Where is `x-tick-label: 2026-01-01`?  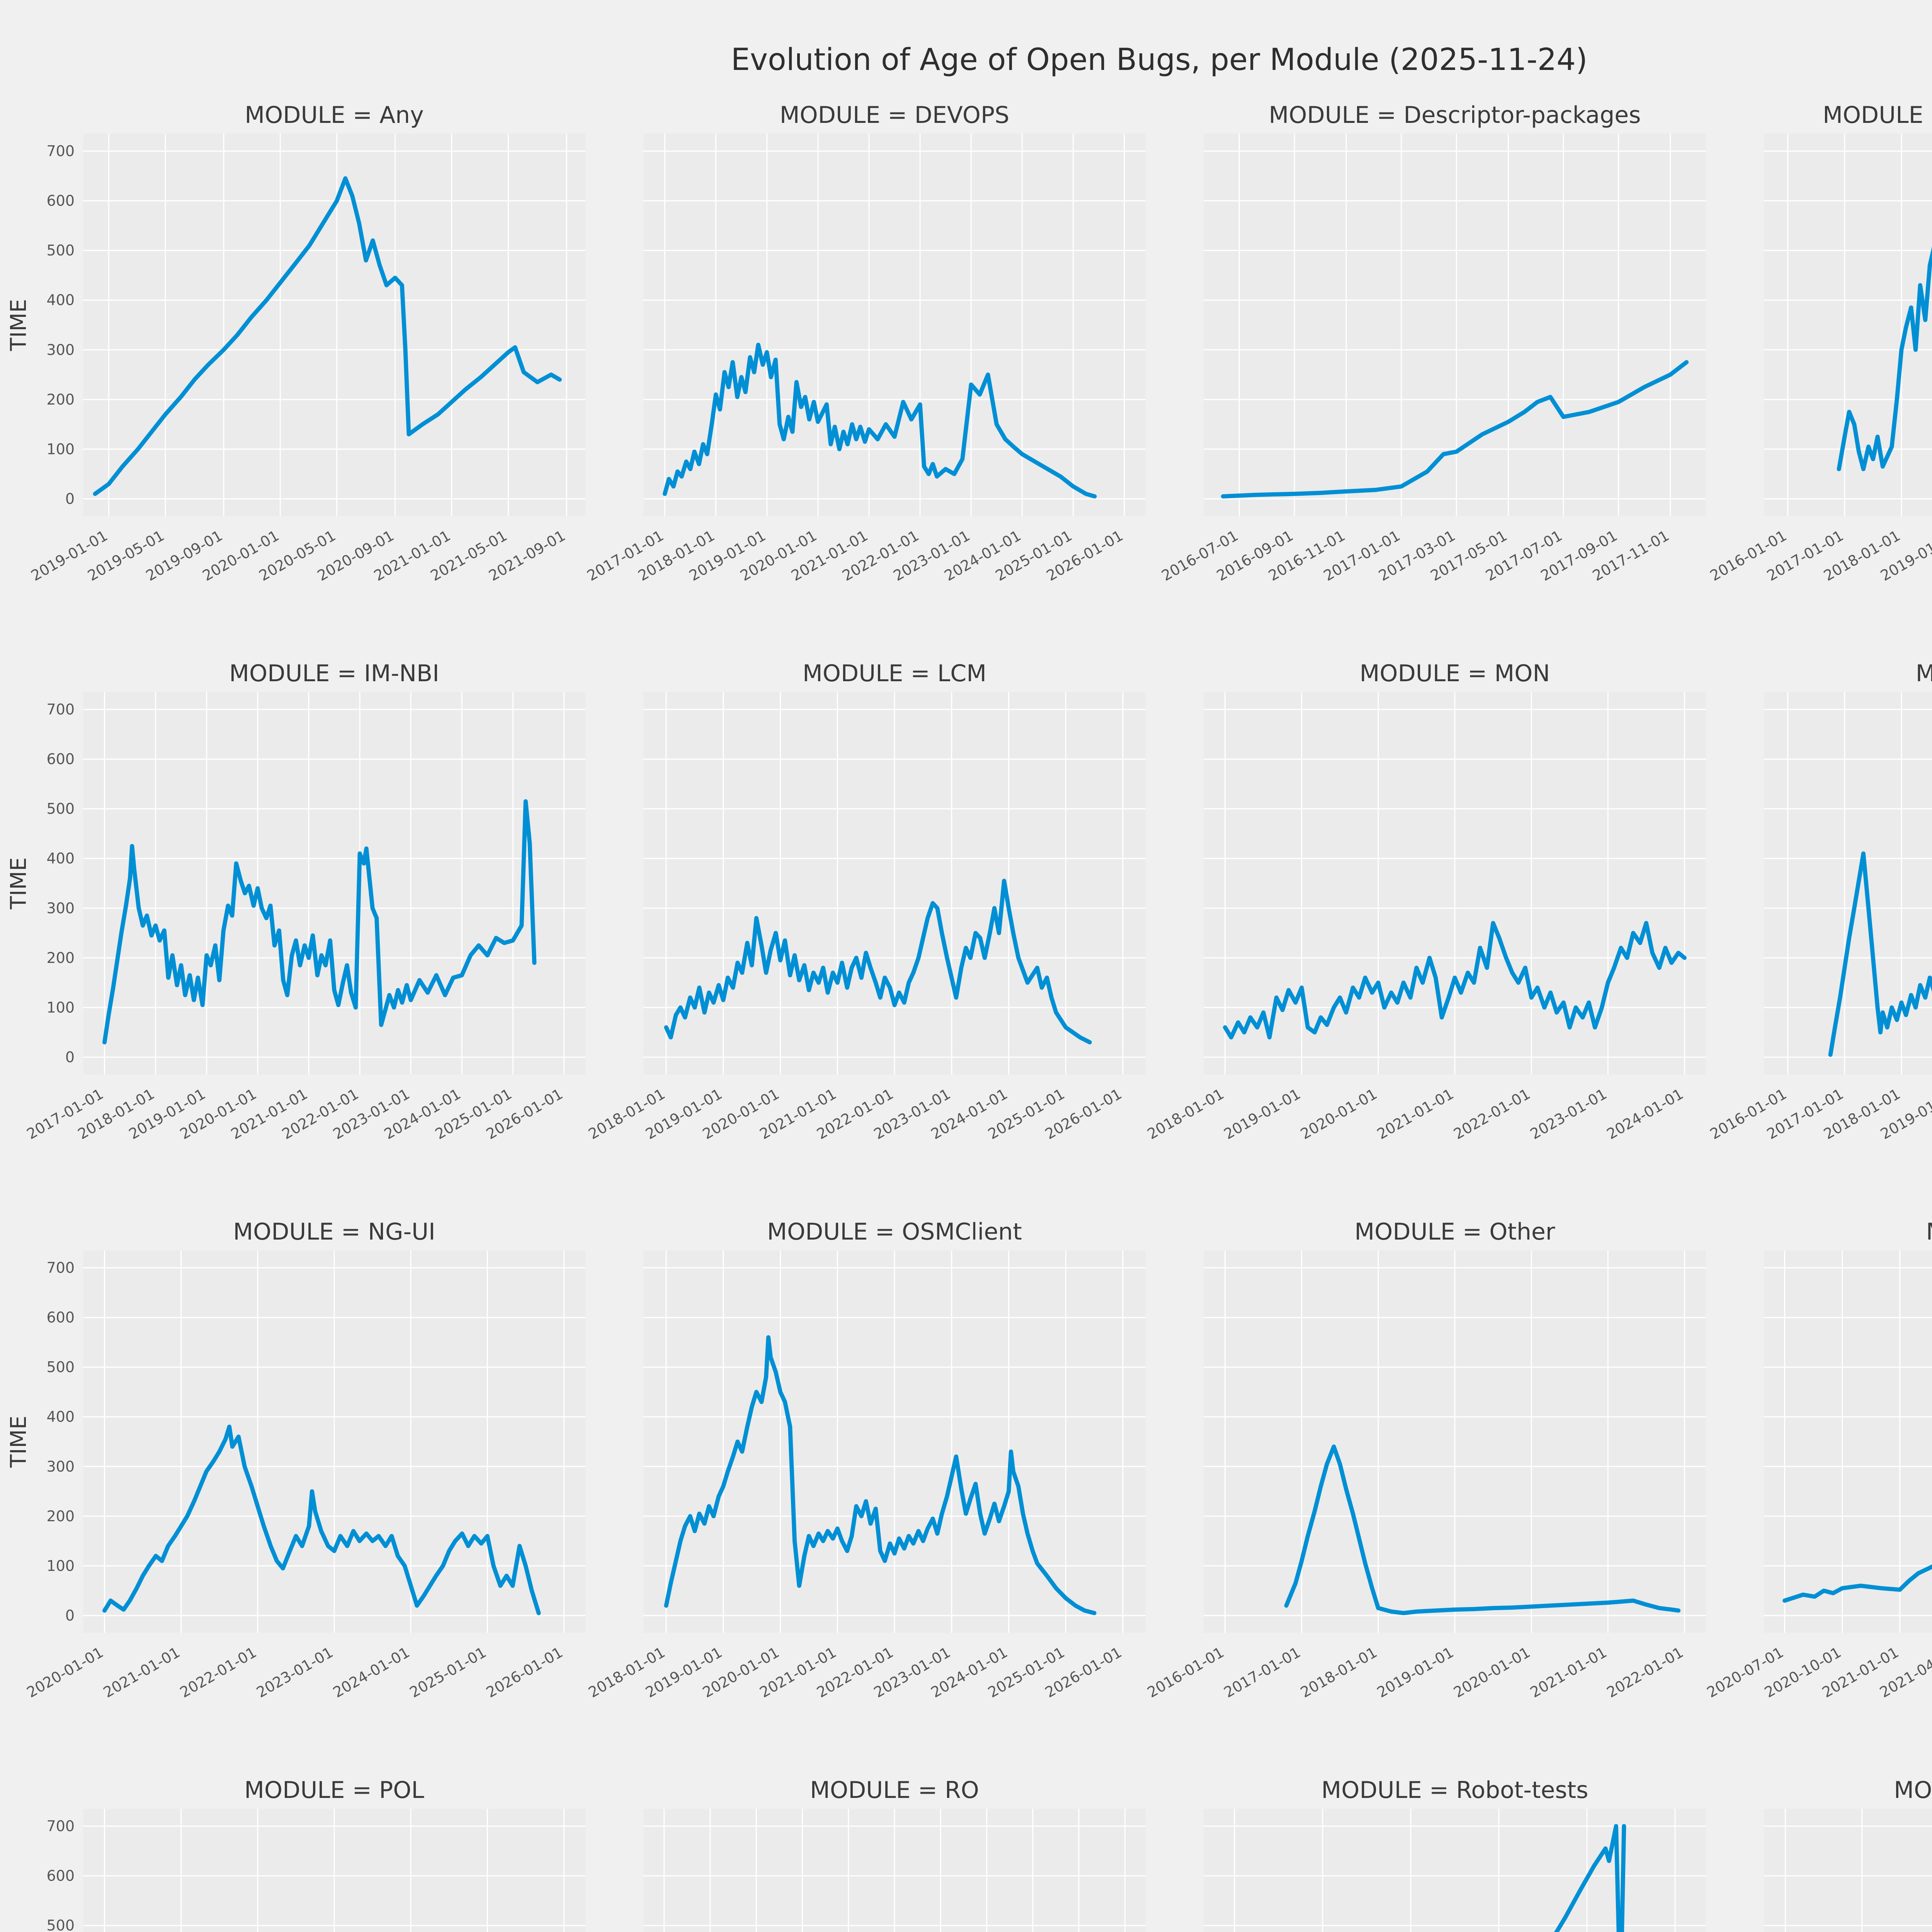
x-tick-label: 2026-01-01 is located at coordinates (524, 1672).